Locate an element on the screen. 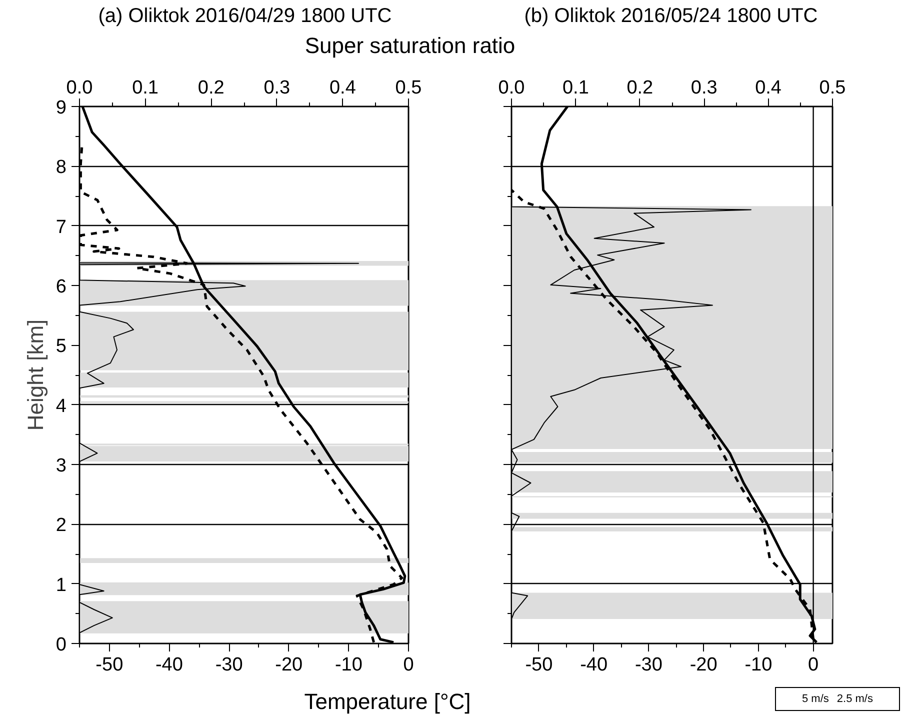 The image size is (917, 721). y-tick-label: 8 is located at coordinates (61, 167).